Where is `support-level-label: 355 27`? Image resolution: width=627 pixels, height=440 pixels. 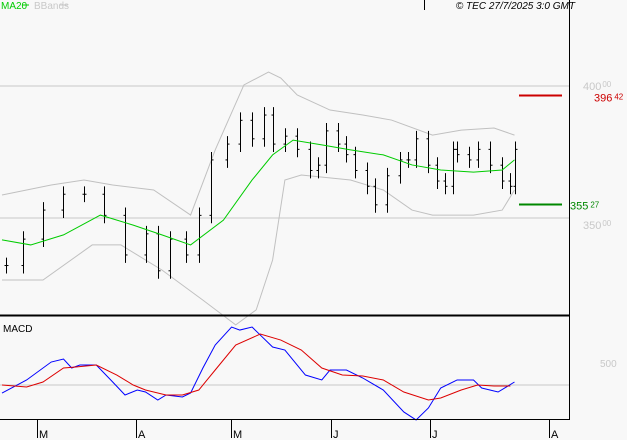 support-level-label: 355 27 is located at coordinates (585, 207).